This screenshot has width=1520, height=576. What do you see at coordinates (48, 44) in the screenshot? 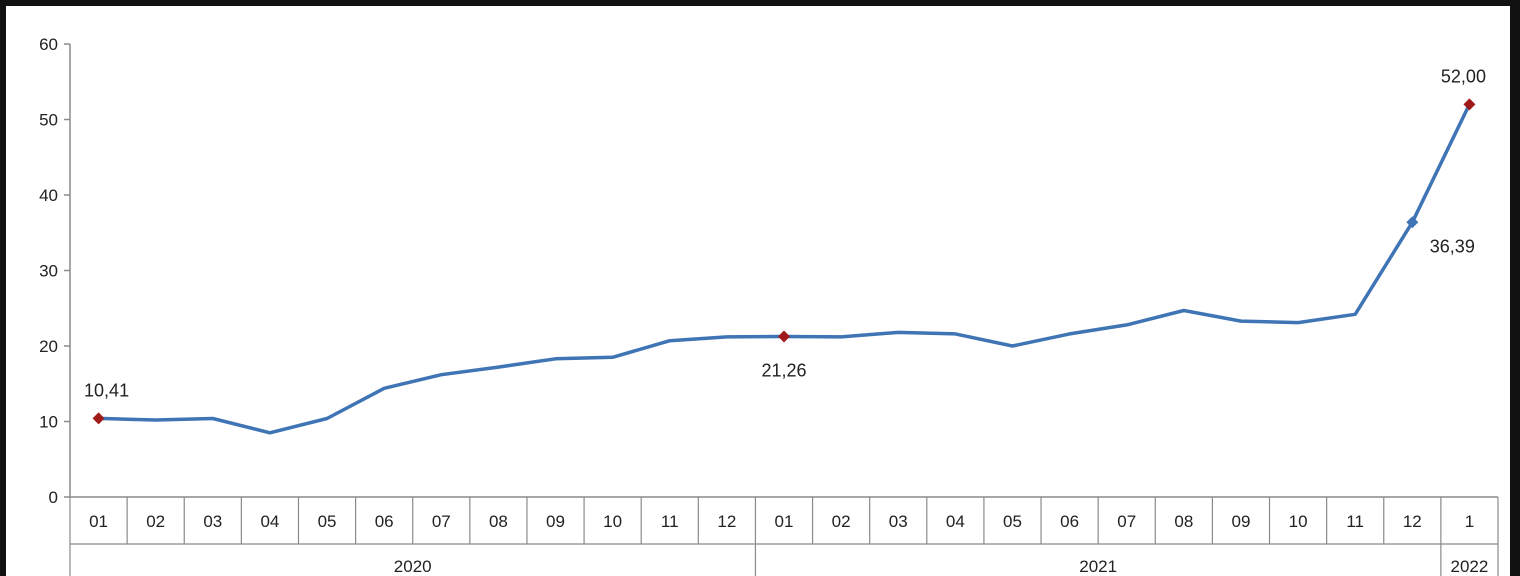
I see `y-tick-label: 60` at bounding box center [48, 44].